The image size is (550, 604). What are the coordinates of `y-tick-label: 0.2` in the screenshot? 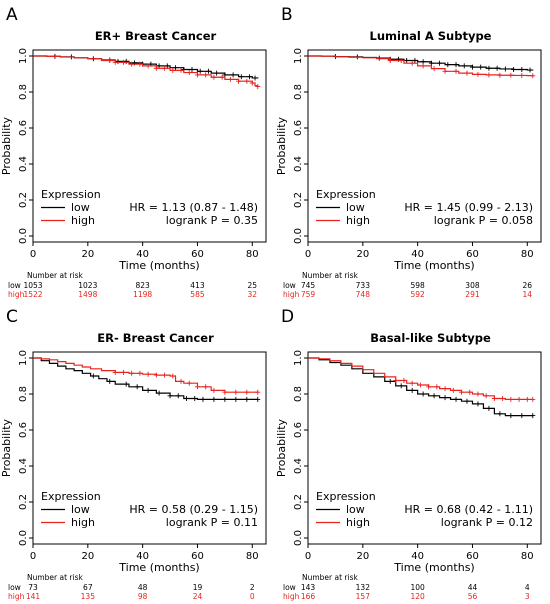 It's located at (298, 200).